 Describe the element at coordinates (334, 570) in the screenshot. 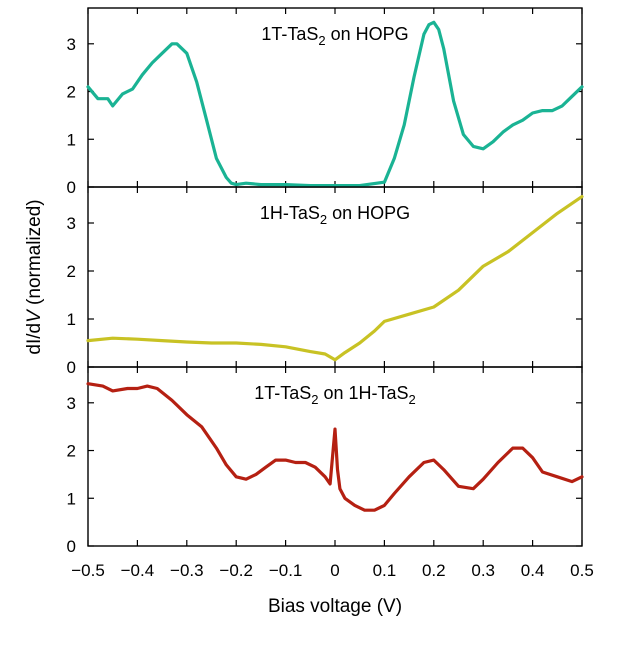

I see `x-tick-label: 0` at that location.